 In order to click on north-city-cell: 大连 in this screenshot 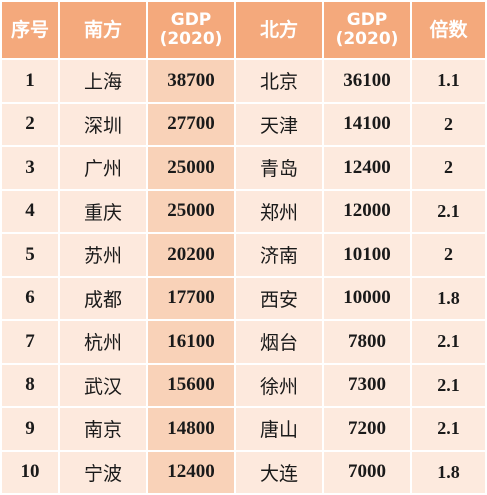, I will do `click(279, 472)`.